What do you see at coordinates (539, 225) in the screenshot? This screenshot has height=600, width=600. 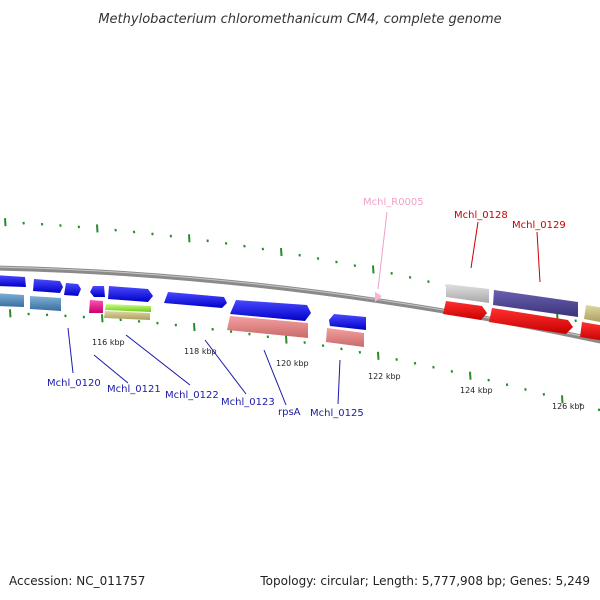 I see `label-mchl-0129: Mchl_0129` at bounding box center [539, 225].